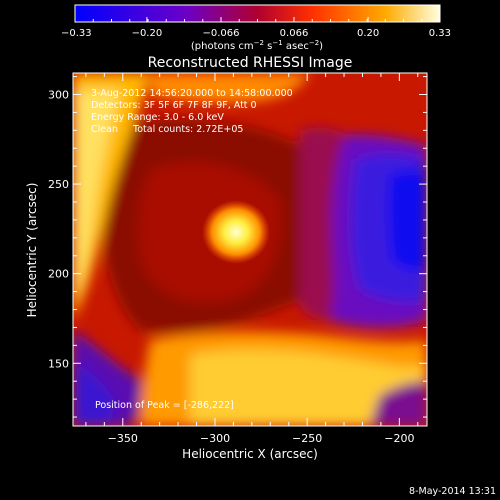 Image resolution: width=500 pixels, height=500 pixels. I want to click on colorbar-tick-label: 0.33, so click(440, 33).